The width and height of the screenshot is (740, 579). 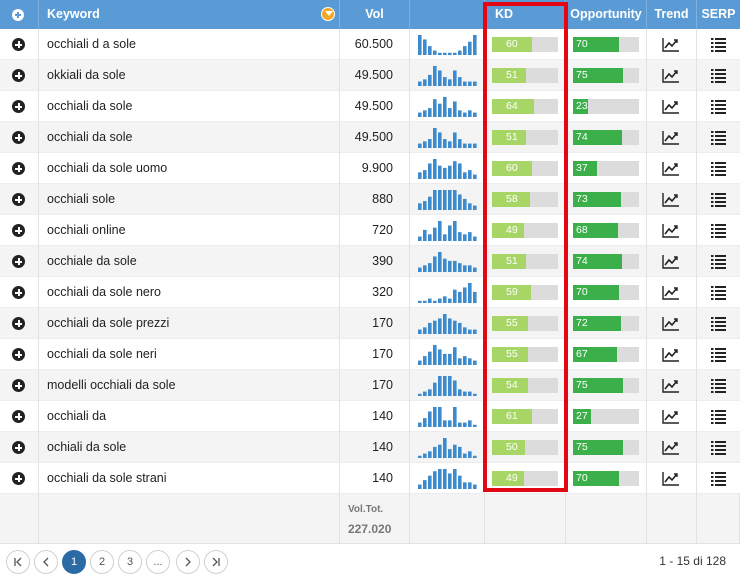 I want to click on kd-bar: 55, so click(x=525, y=323).